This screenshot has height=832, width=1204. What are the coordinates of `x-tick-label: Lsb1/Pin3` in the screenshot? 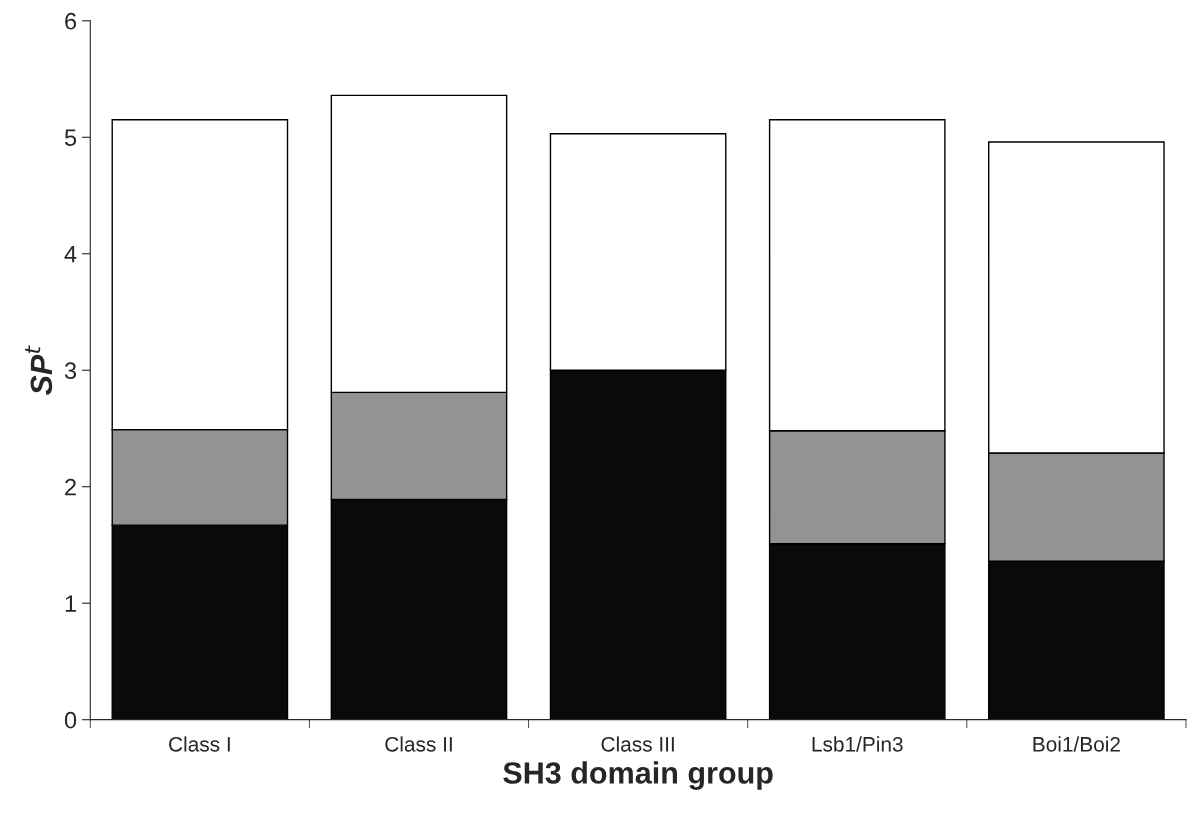 It's located at (857, 744).